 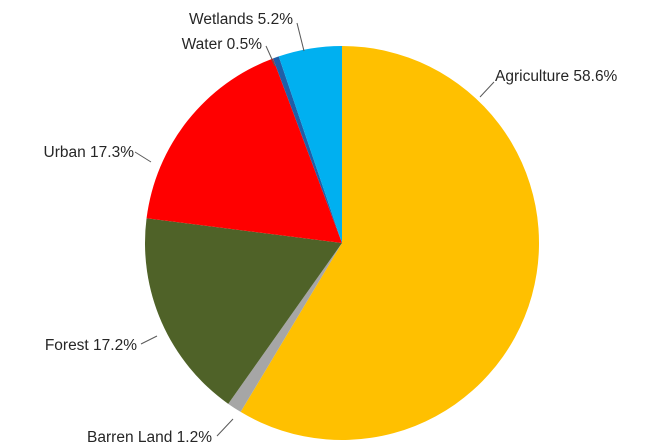 I want to click on leader-agriculture, so click(x=487, y=89).